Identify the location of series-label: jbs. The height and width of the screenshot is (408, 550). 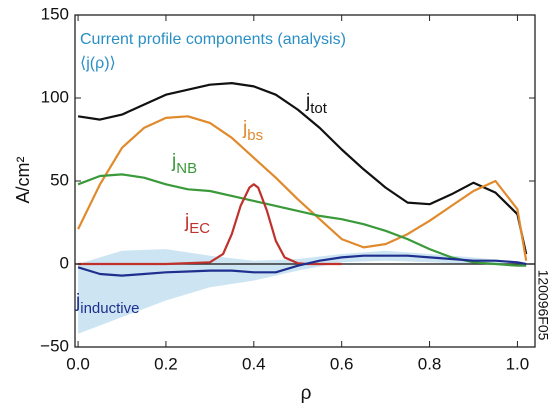
(252, 131).